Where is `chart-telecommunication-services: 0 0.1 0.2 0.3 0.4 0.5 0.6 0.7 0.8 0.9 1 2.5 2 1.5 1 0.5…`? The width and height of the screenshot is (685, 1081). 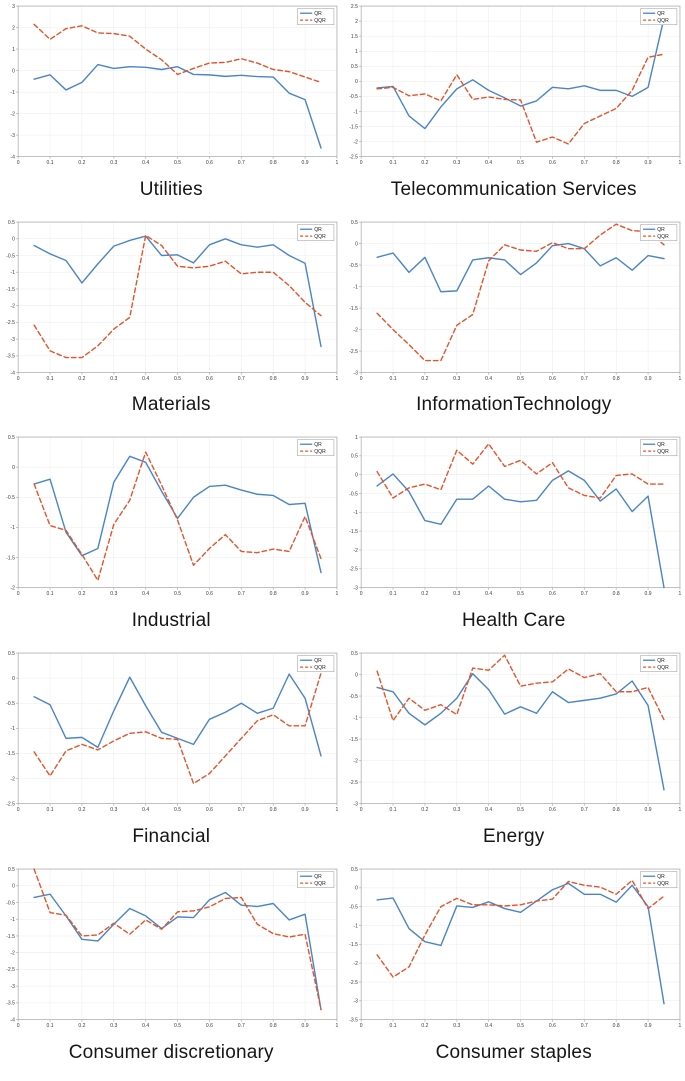
chart-telecommunication-services: 0 0.1 0.2 0.3 0.4 0.5 0.6 0.7 0.8 0.9 1 2.5 2 1.5 1 0.5… is located at coordinates (515, 85).